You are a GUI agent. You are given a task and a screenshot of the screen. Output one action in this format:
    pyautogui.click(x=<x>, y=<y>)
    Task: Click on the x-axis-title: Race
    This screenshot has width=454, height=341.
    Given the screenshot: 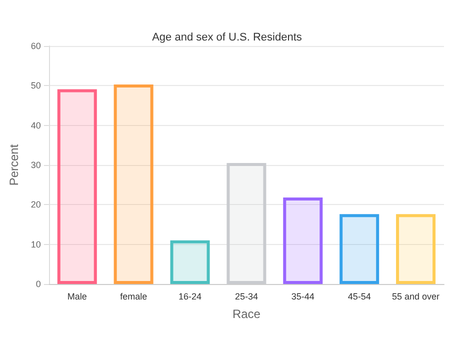 What is the action you would take?
    pyautogui.click(x=246, y=314)
    